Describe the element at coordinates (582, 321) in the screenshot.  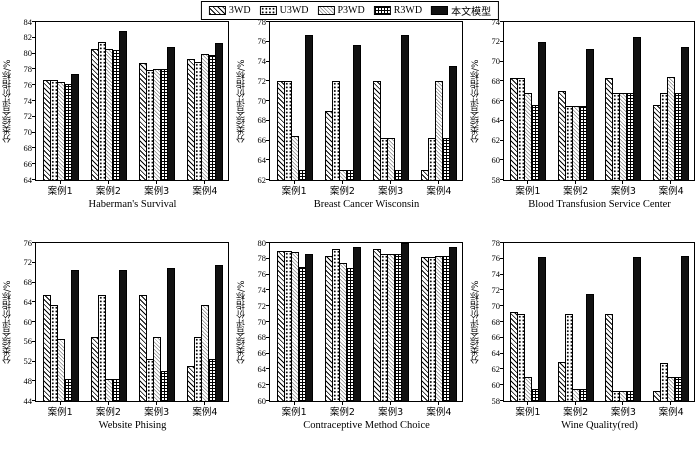
I see `chart-main: 分类综合评价指标/% 58 60 62 64 66 68 70 72 74 76 78` at that location.